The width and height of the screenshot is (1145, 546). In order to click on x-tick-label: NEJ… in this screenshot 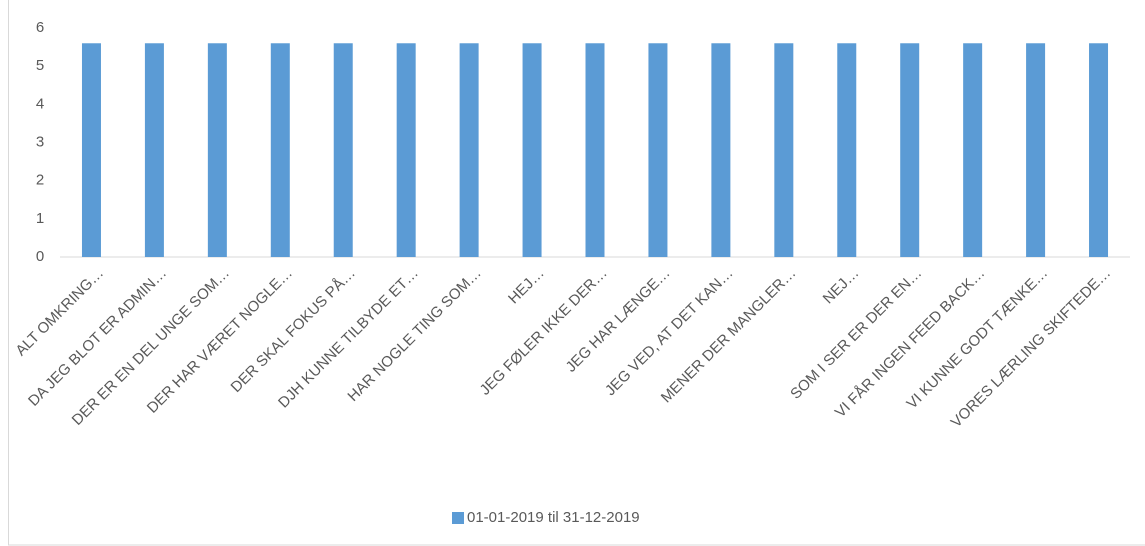, I will do `click(841, 286)`.